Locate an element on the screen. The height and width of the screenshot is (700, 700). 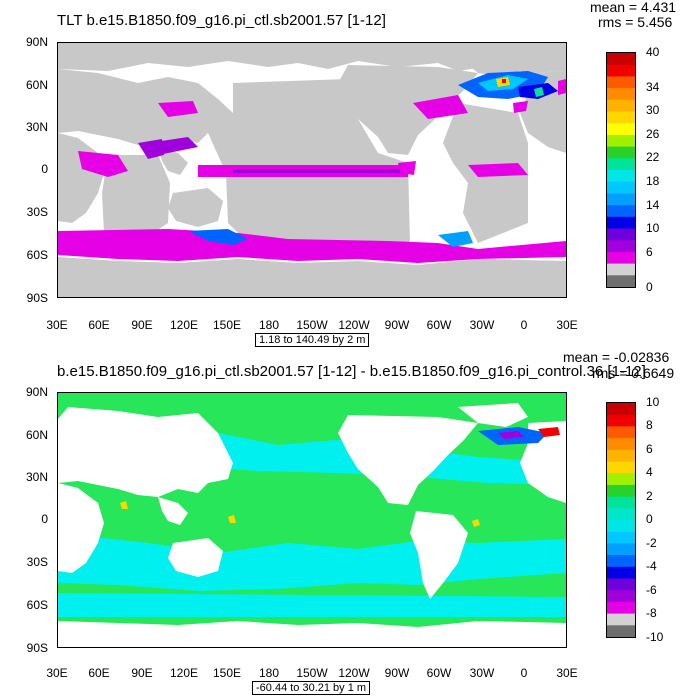
panel-1-range-note: 1.18 to 140.49 by 2 m is located at coordinates (312, 340).